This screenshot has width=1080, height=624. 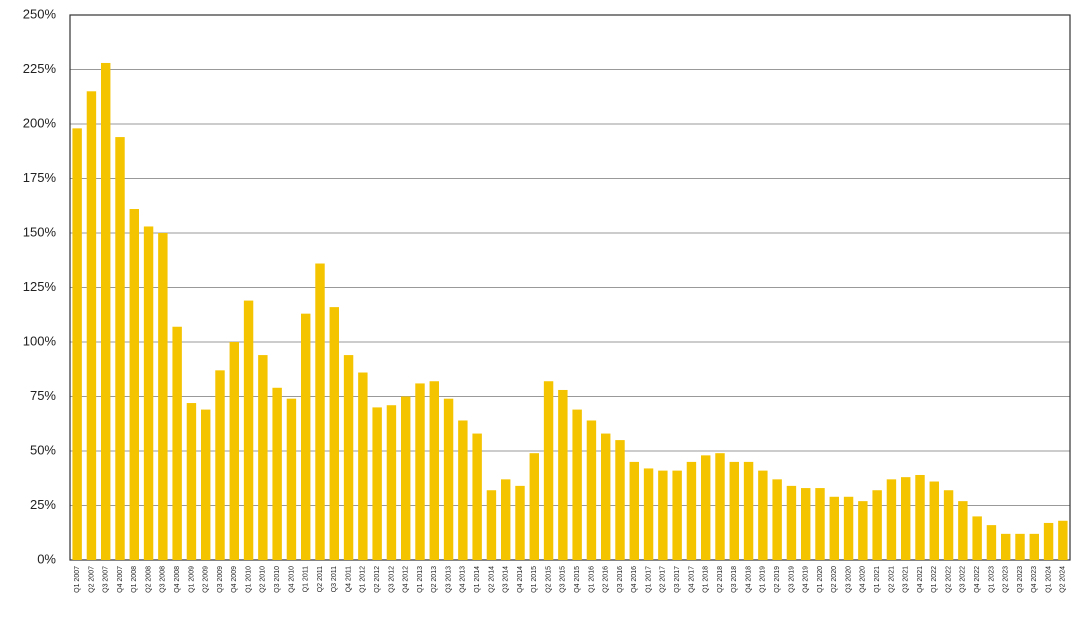 What do you see at coordinates (320, 579) in the screenshot?
I see `x-tick-label: Q2 2011` at bounding box center [320, 579].